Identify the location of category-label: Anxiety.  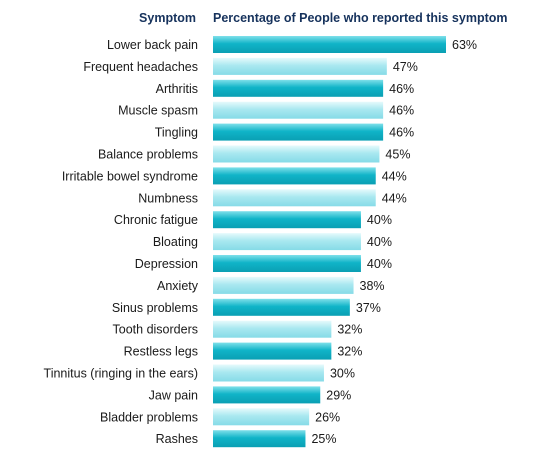
(178, 286).